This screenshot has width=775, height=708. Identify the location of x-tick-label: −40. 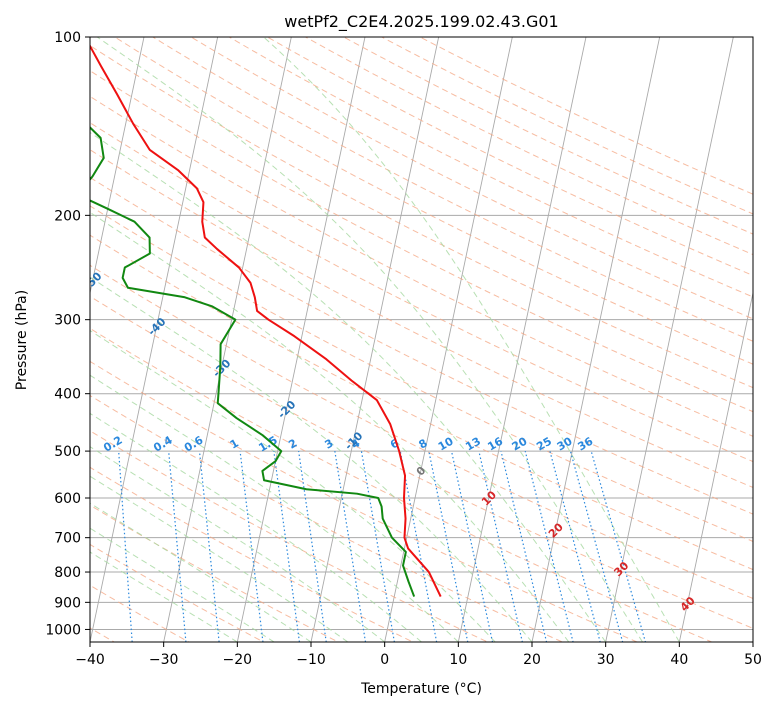
(90, 660).